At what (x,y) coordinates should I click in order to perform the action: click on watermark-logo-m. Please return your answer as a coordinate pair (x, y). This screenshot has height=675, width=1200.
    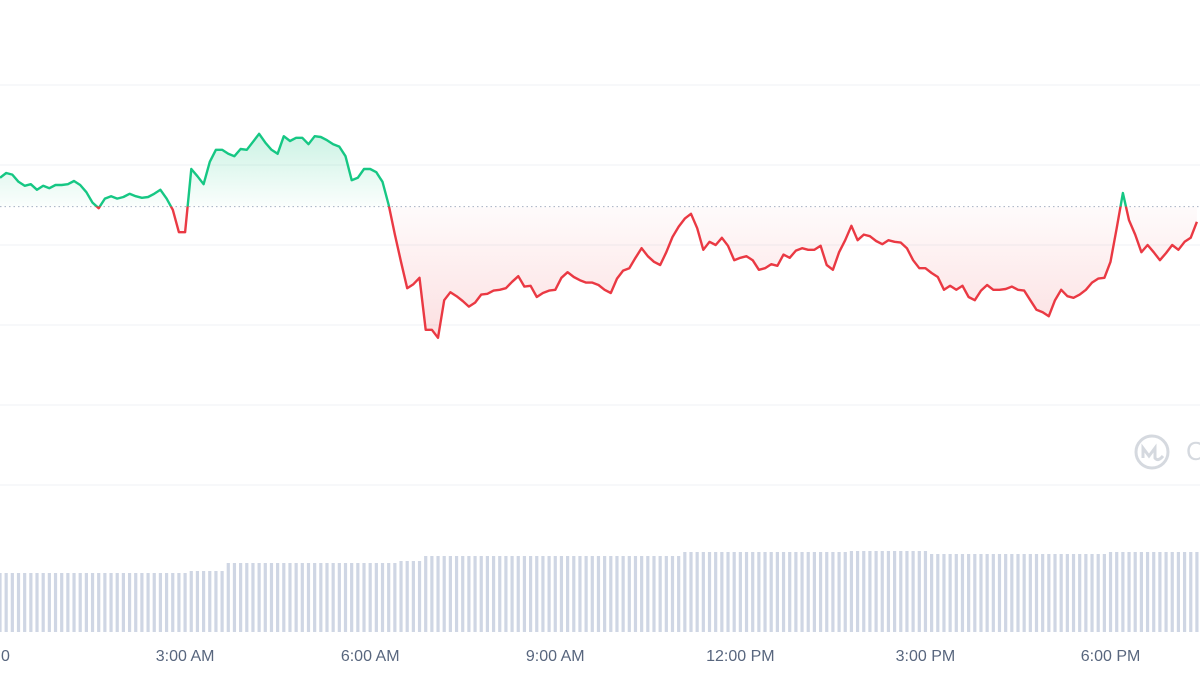
    Looking at the image, I should click on (1153, 452).